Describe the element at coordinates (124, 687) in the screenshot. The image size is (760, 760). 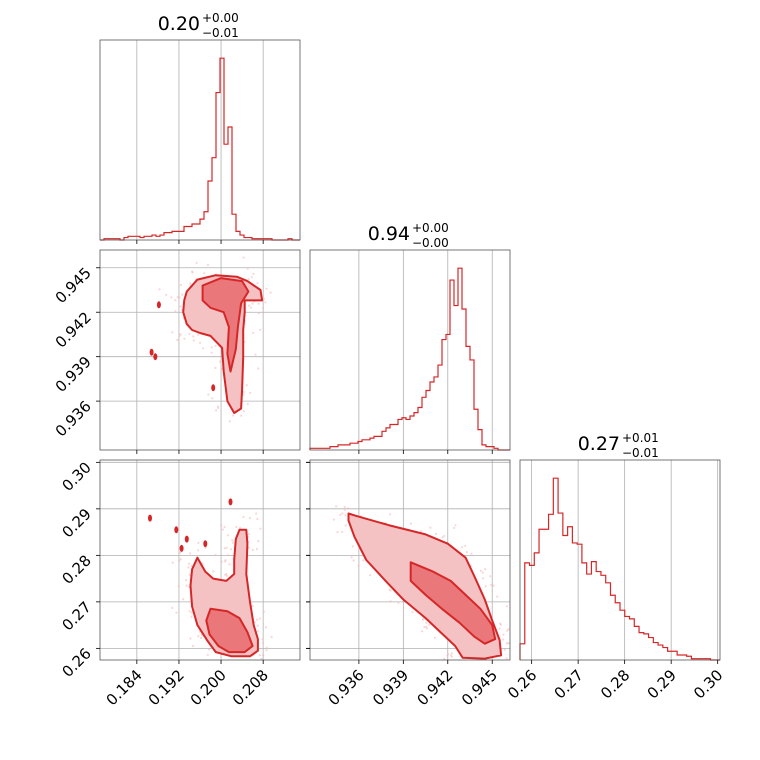
I see `x-tick-label-0-0: 0.184` at that location.